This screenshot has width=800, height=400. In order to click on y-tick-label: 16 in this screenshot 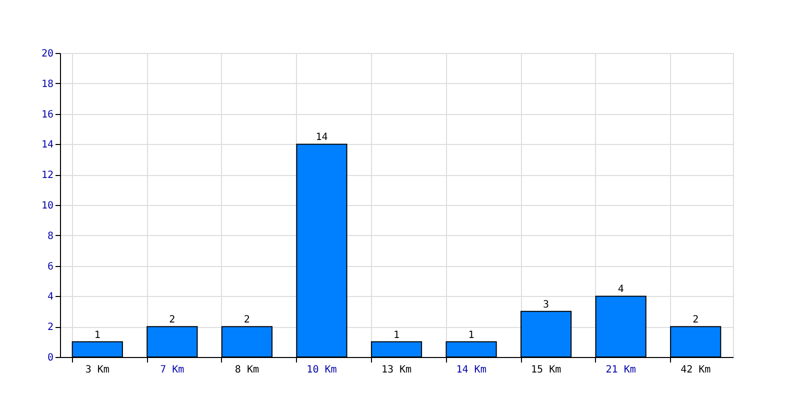, I will do `click(47, 114)`.